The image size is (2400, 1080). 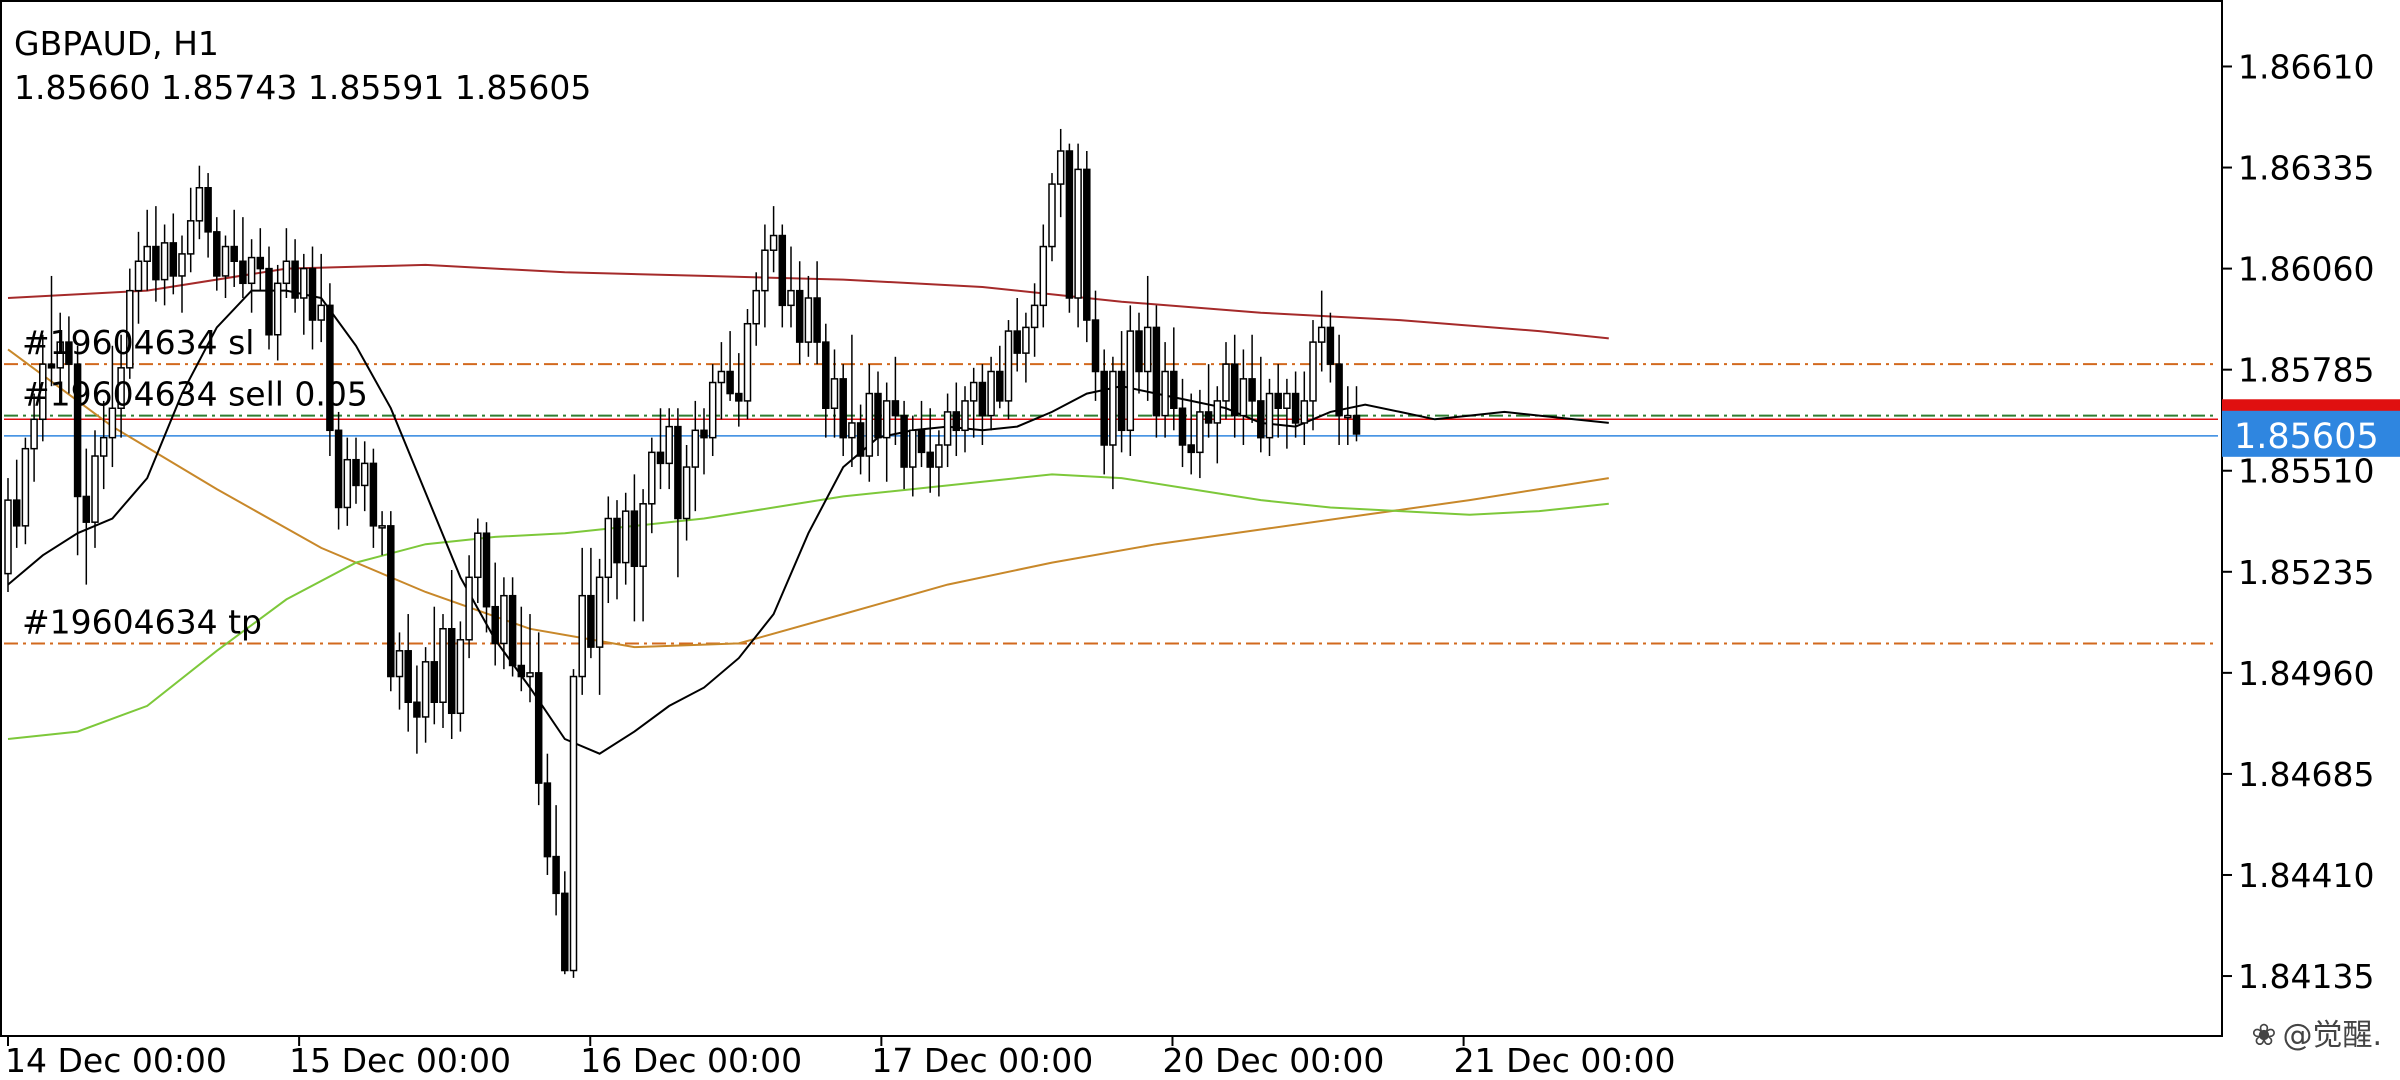 I want to click on x-tick-label: 21 Dec 00:00, so click(x=1565, y=1060).